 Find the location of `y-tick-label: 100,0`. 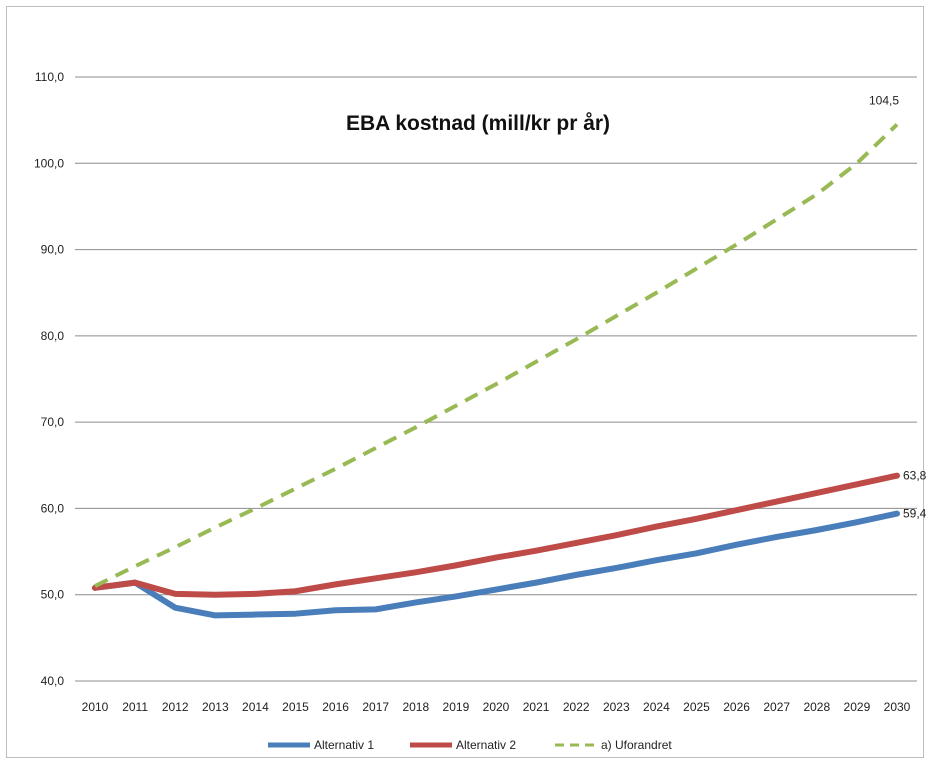

y-tick-label: 100,0 is located at coordinates (49, 163).